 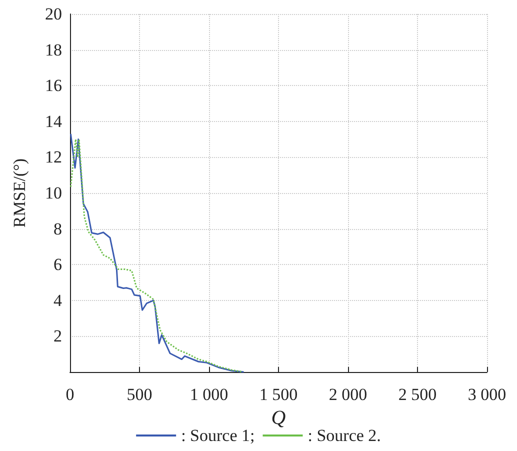 What do you see at coordinates (19, 193) in the screenshot?
I see `y-axis-title: RMSE/(°)` at bounding box center [19, 193].